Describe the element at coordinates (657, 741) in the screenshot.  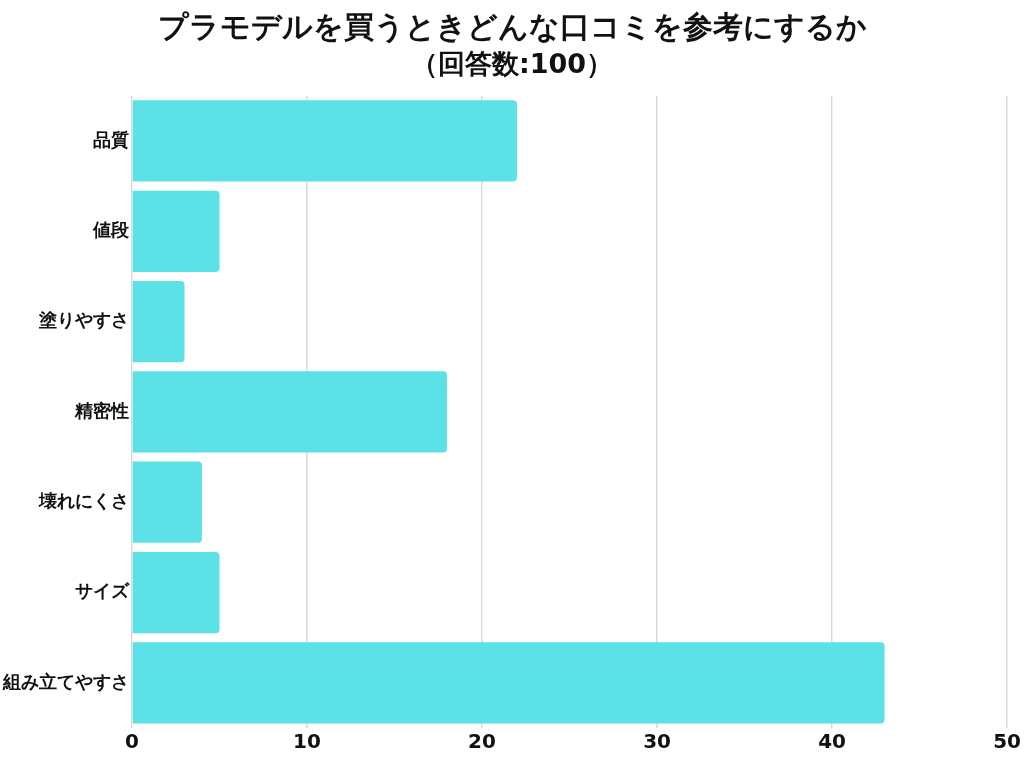
I see `x-tick-label: 30` at that location.